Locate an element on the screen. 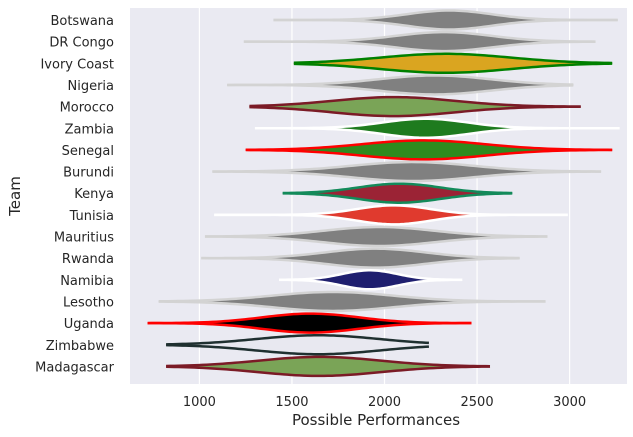 Image resolution: width=633 pixels, height=437 pixels. y-tick-label: Zambia is located at coordinates (89, 129).